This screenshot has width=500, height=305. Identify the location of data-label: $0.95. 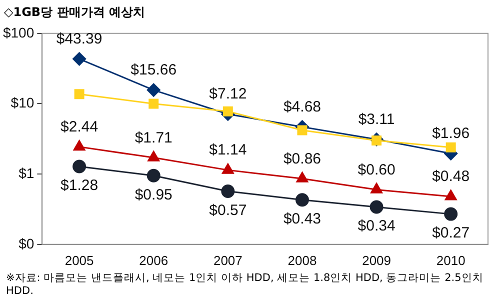
(153, 195).